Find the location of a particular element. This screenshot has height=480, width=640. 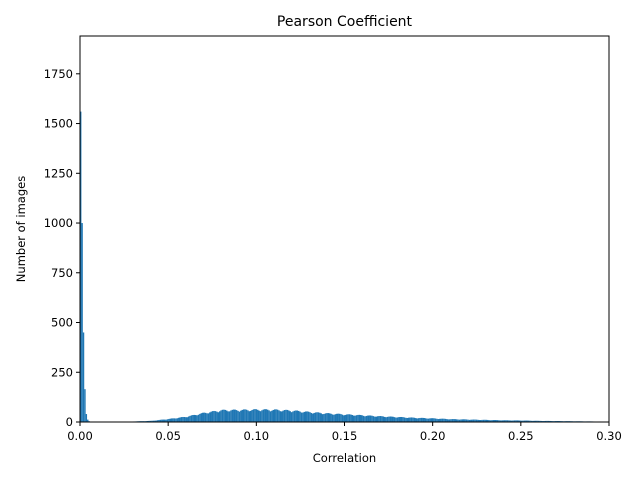

x-axis-label: Correlation is located at coordinates (344, 458).